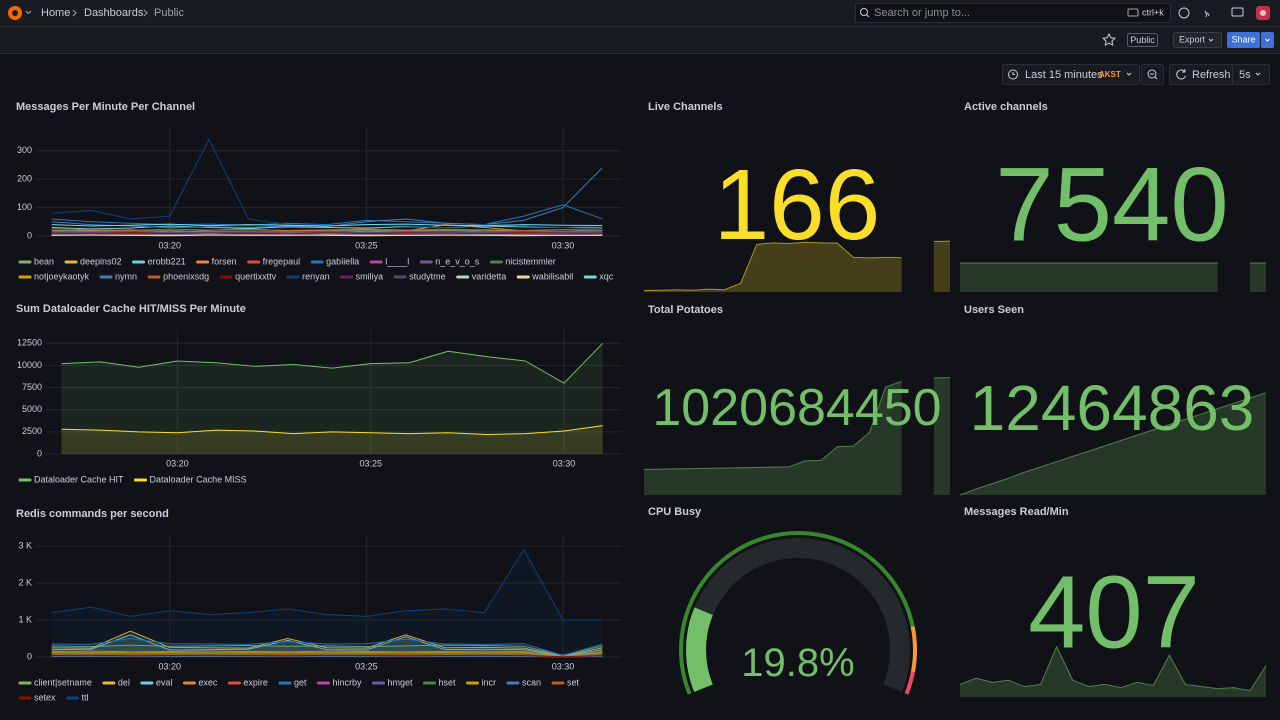  Describe the element at coordinates (1153, 12) in the screenshot. I see `shortcut: ctrl+k` at that location.